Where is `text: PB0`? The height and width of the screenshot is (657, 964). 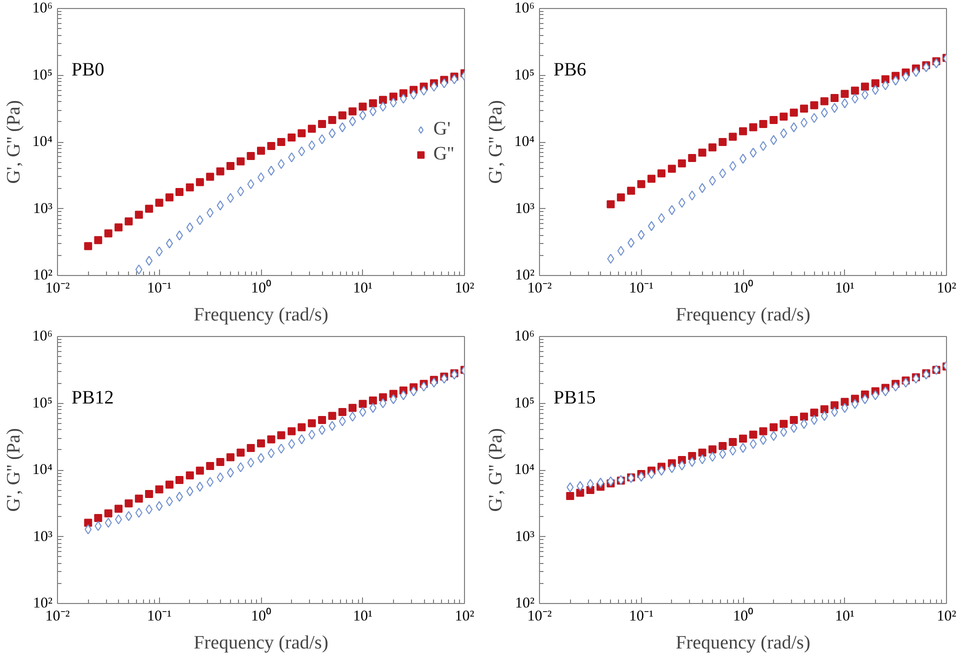 text: PB0 is located at coordinates (88, 70).